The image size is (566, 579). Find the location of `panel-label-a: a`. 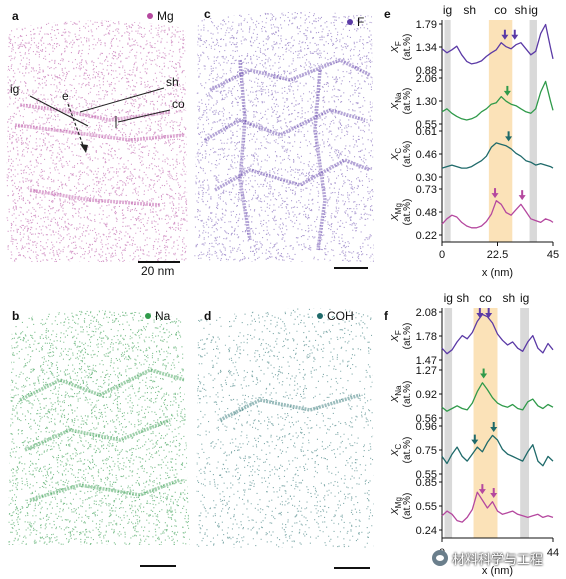

panel-label-a: a is located at coordinates (15, 16).